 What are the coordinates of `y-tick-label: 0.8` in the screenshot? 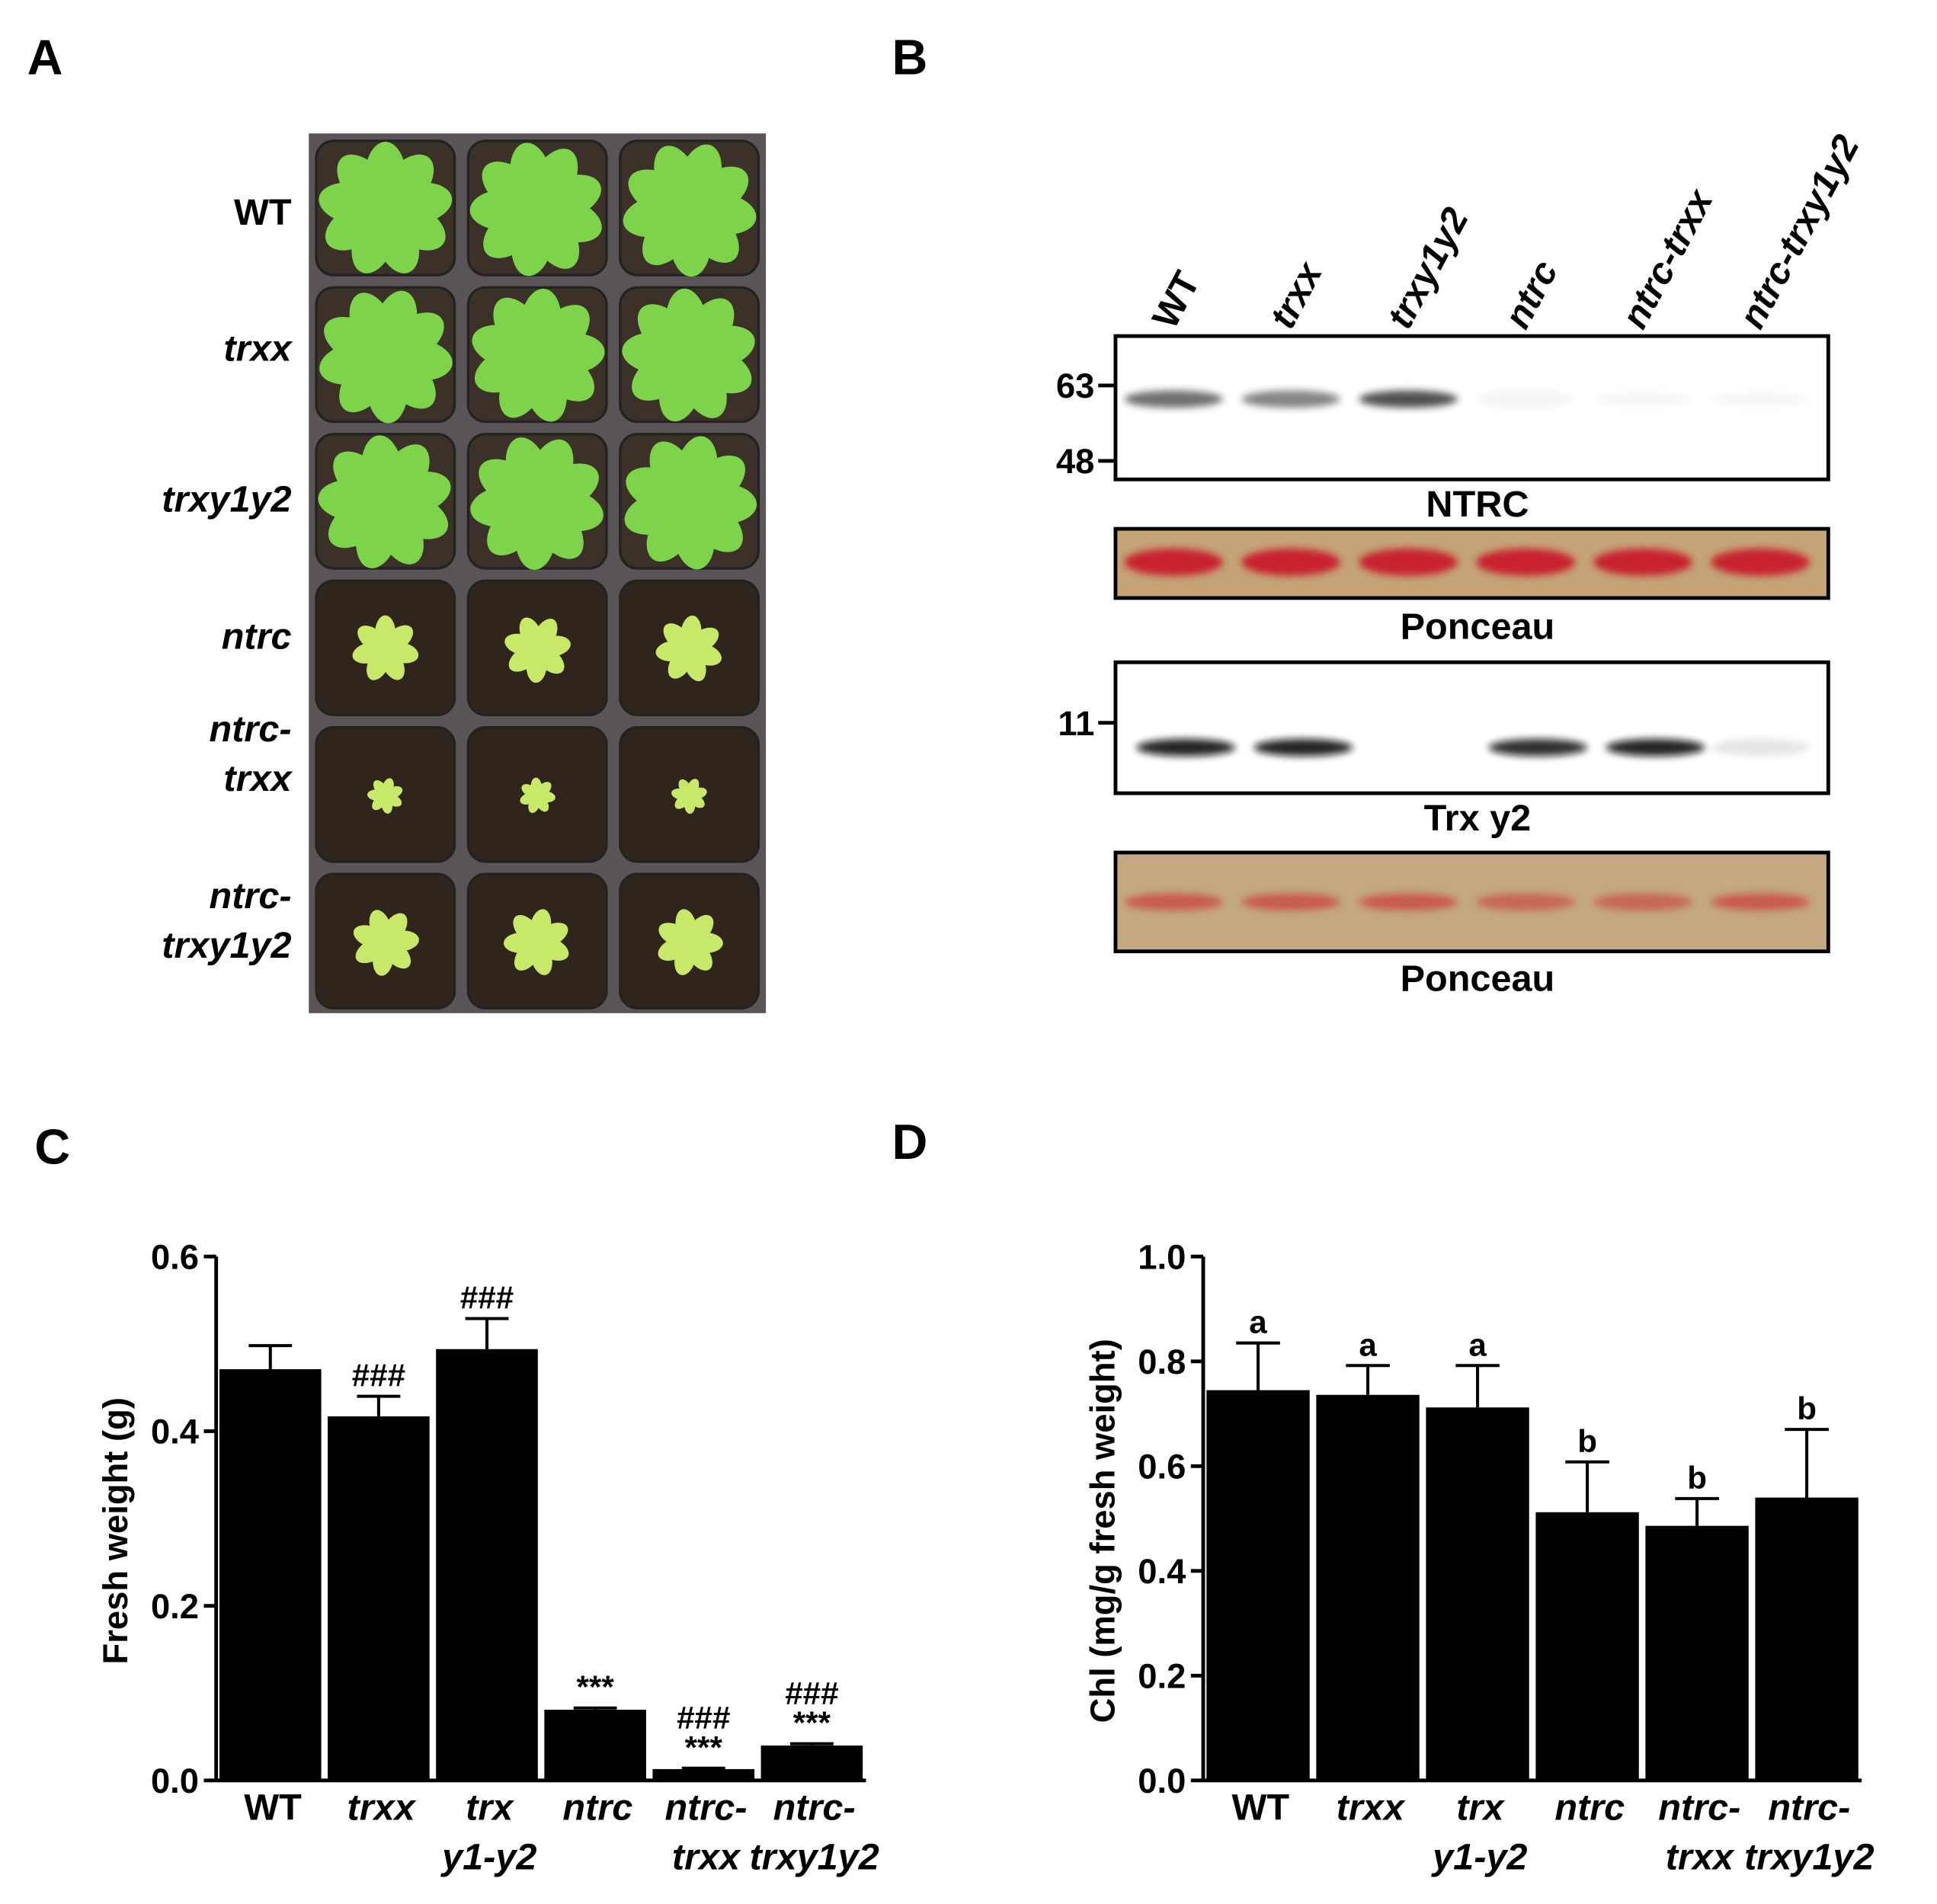 It's located at (1162, 1361).